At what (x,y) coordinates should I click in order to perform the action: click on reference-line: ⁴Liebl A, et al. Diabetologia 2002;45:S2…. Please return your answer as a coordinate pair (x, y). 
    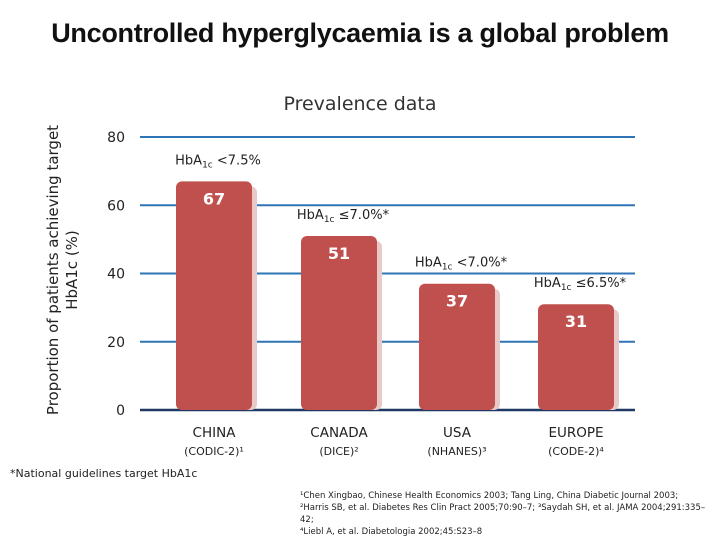
    Looking at the image, I should click on (391, 532).